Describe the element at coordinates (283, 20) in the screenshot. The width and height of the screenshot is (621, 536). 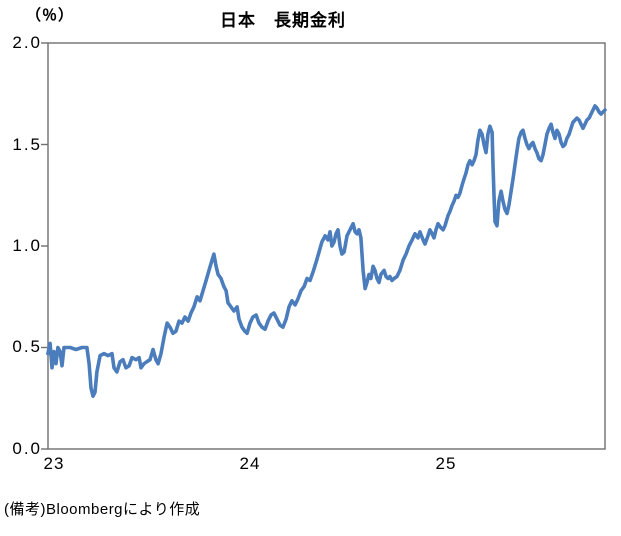
I see `chart-title: 日本 長期金利` at that location.